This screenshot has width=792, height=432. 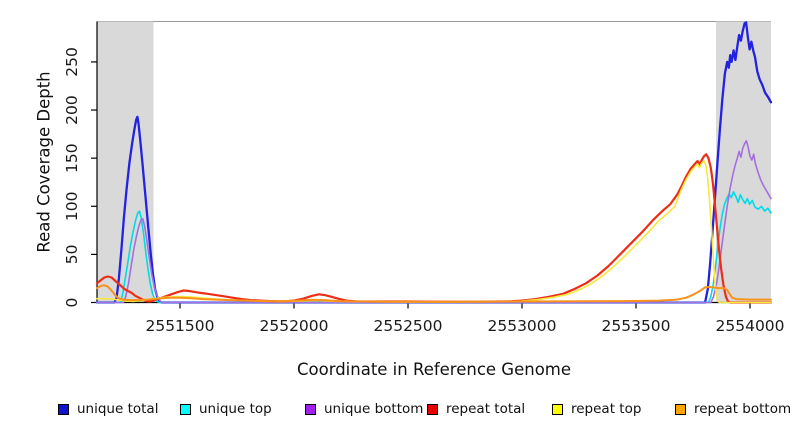 I want to click on y-tick-label: 0, so click(x=72, y=303).